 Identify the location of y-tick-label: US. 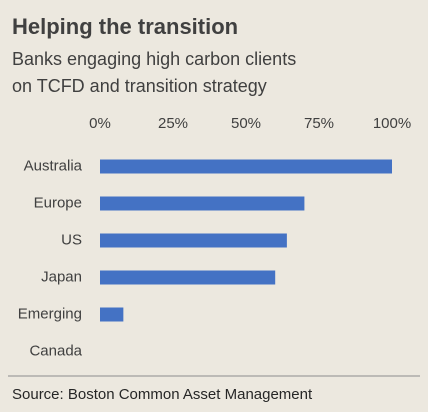
(71, 239).